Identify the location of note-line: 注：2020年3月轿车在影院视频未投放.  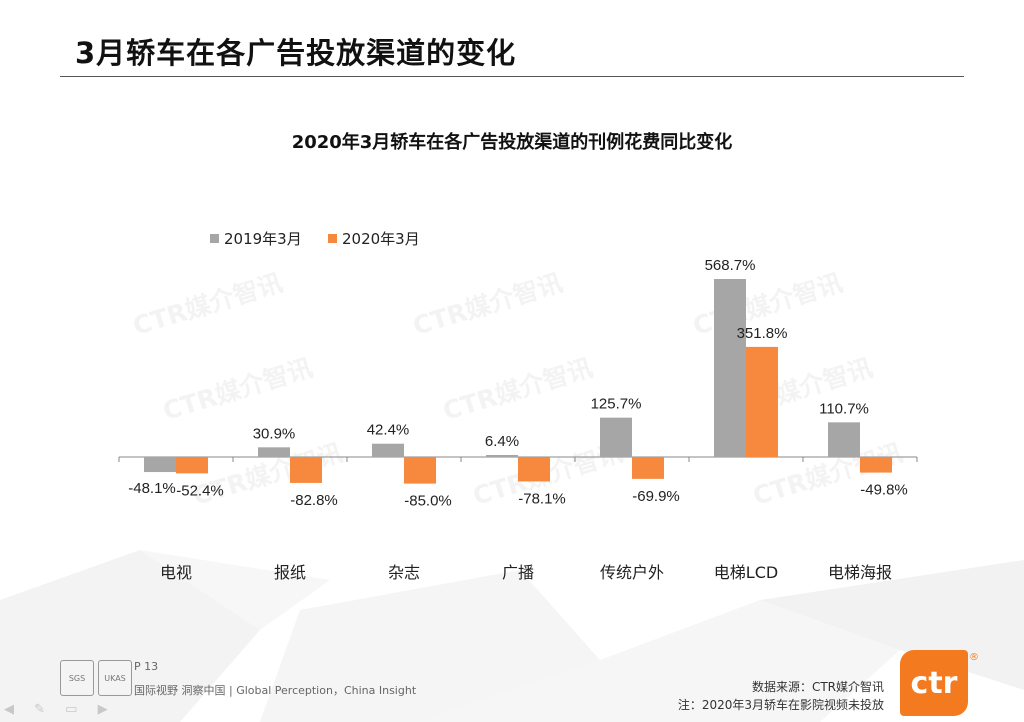
(780, 705).